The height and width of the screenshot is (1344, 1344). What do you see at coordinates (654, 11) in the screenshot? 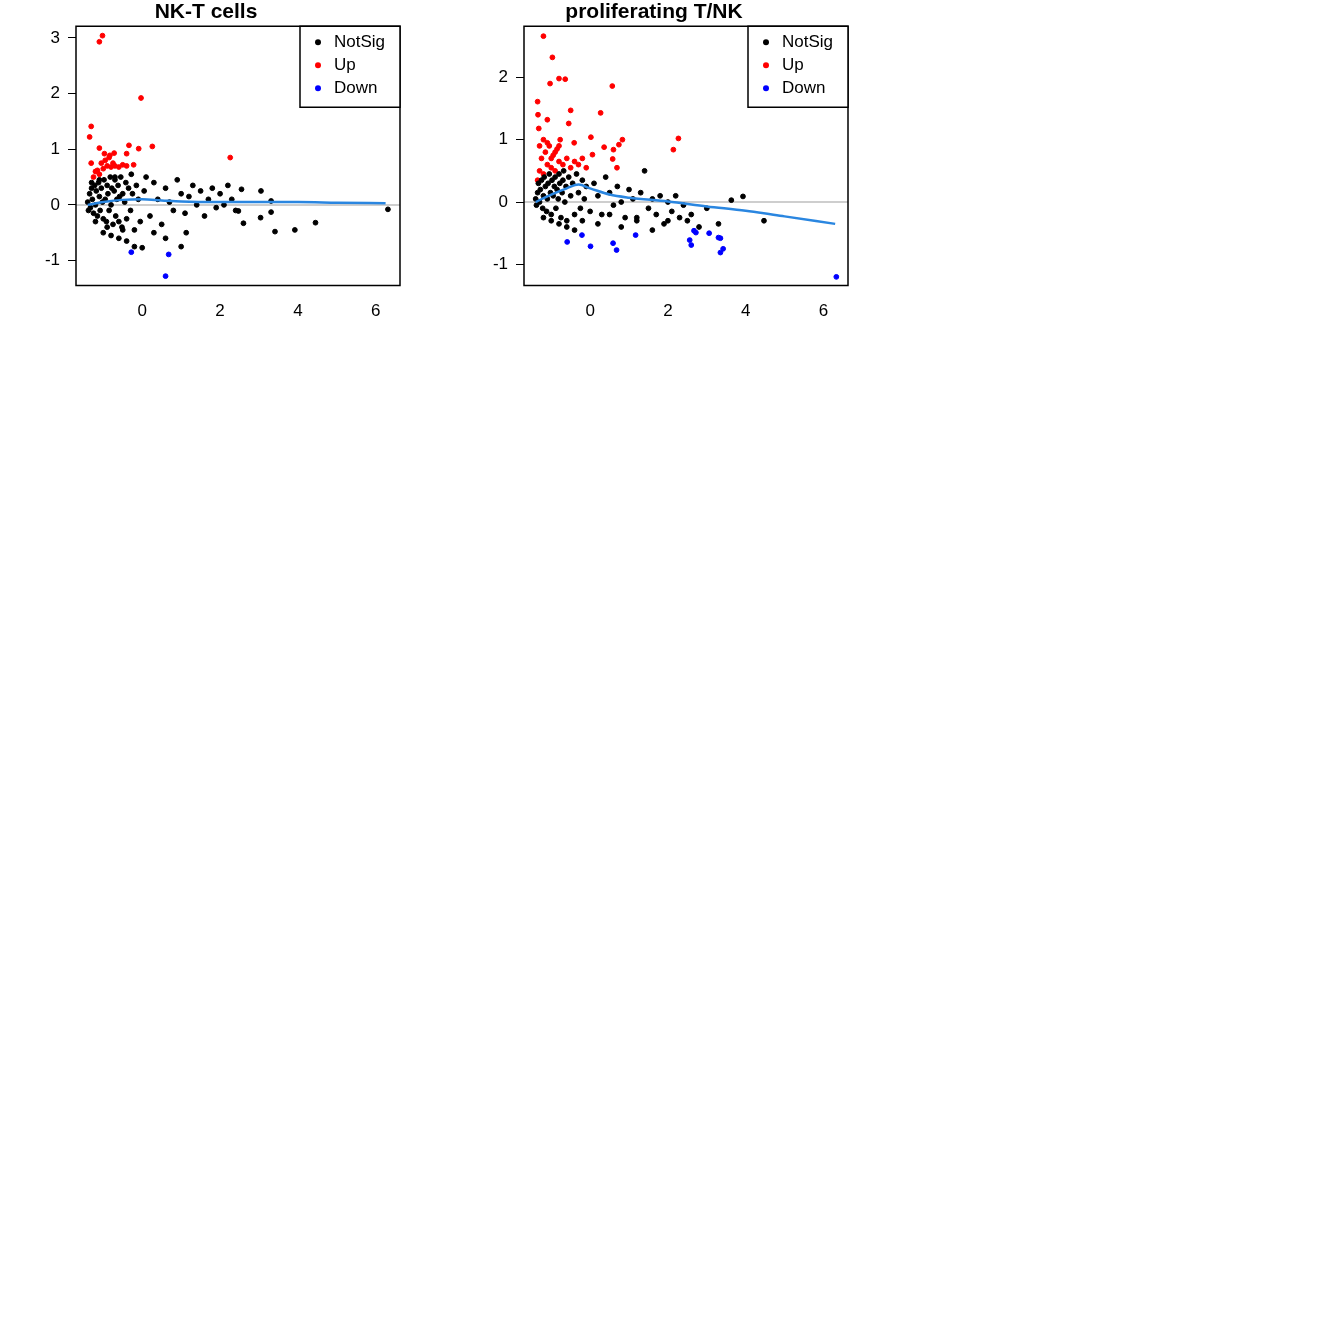
I see `chart-title: proliferating T/NK` at bounding box center [654, 11].